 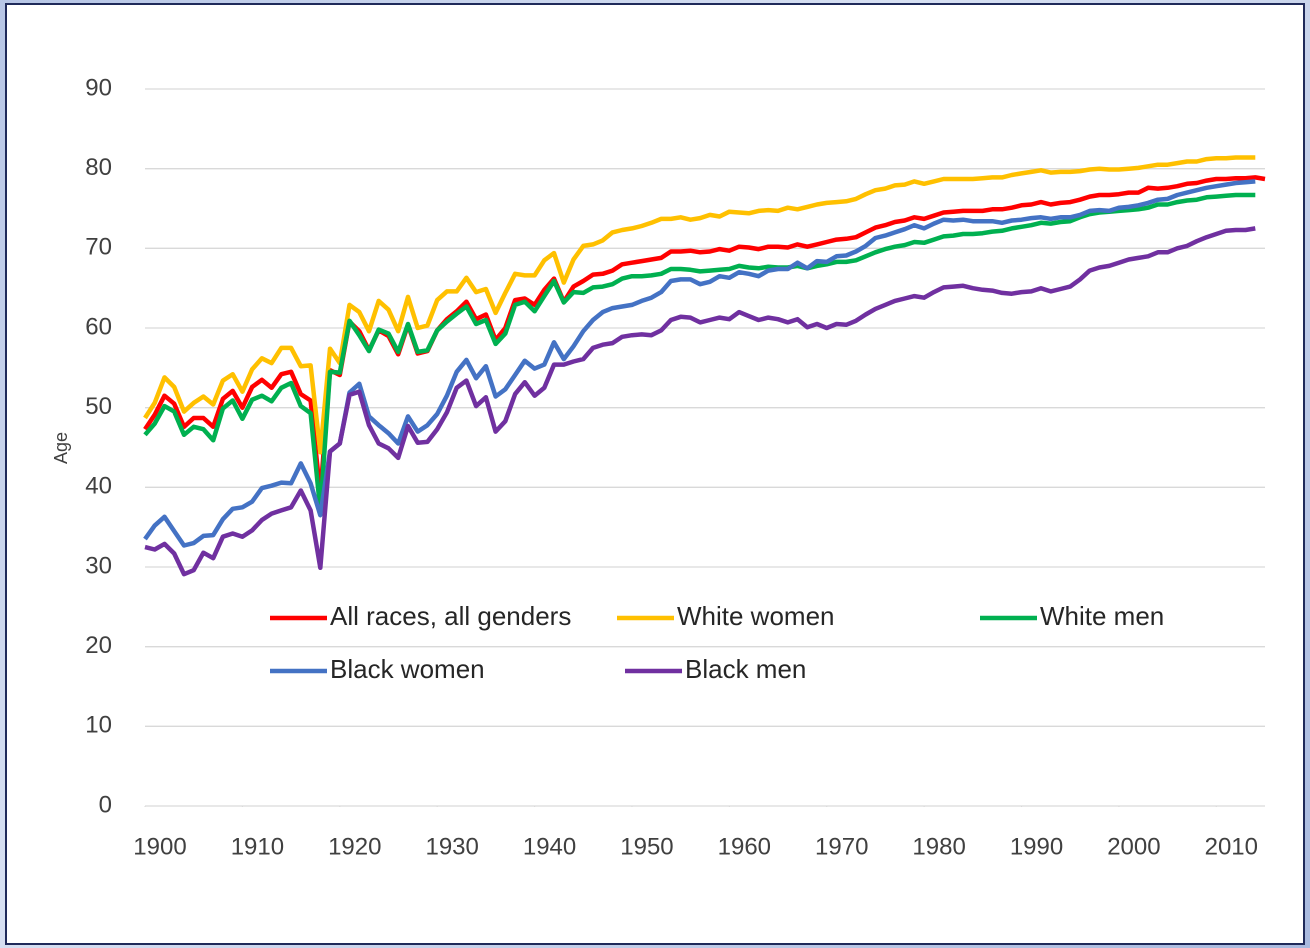 What do you see at coordinates (98, 645) in the screenshot?
I see `y-tick-label: 20` at bounding box center [98, 645].